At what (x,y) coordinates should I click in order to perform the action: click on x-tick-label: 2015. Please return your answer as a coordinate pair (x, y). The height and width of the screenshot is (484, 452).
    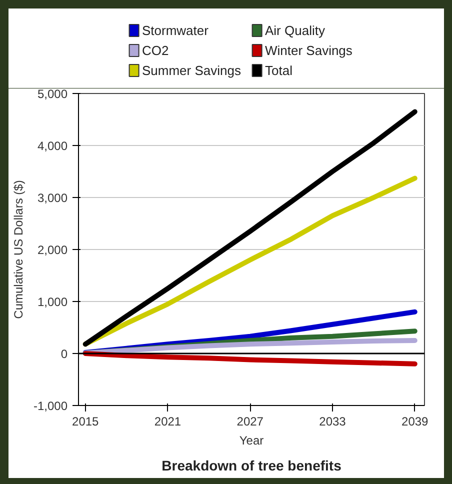
    Looking at the image, I should click on (86, 421).